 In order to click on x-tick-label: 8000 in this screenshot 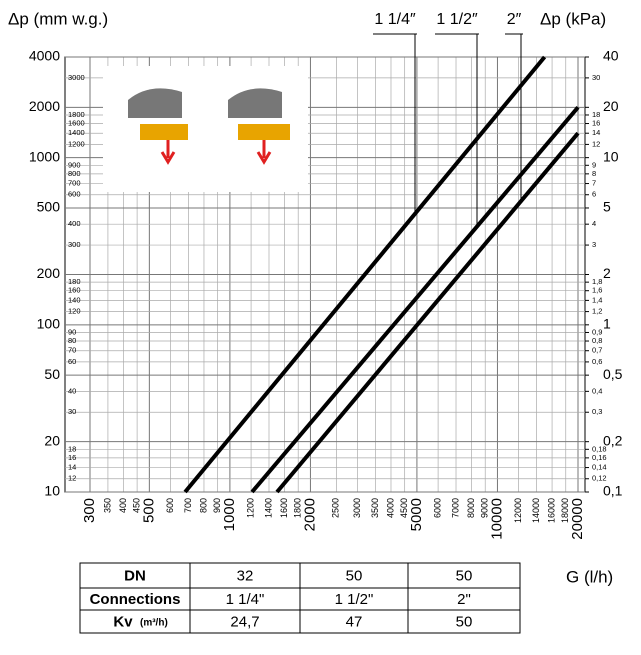, I will do `click(471, 508)`.